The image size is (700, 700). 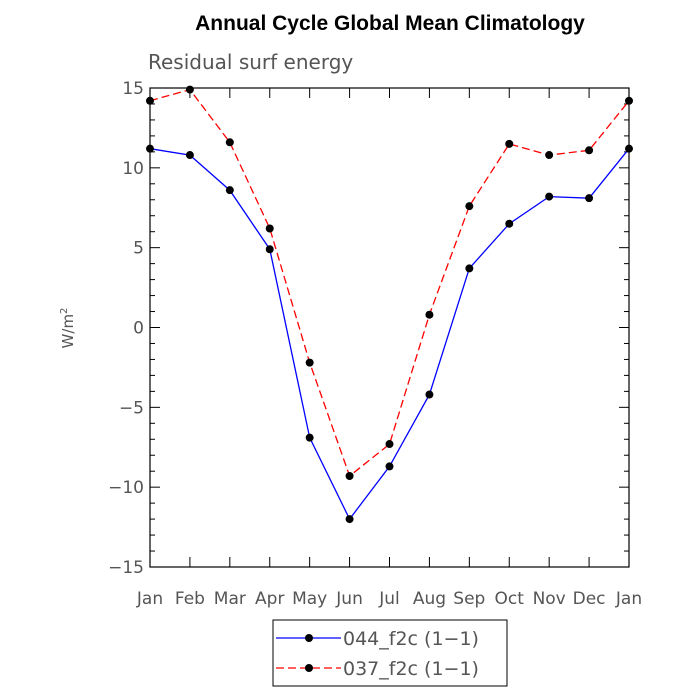 What do you see at coordinates (510, 599) in the screenshot?
I see `x-tick-label: Oct` at bounding box center [510, 599].